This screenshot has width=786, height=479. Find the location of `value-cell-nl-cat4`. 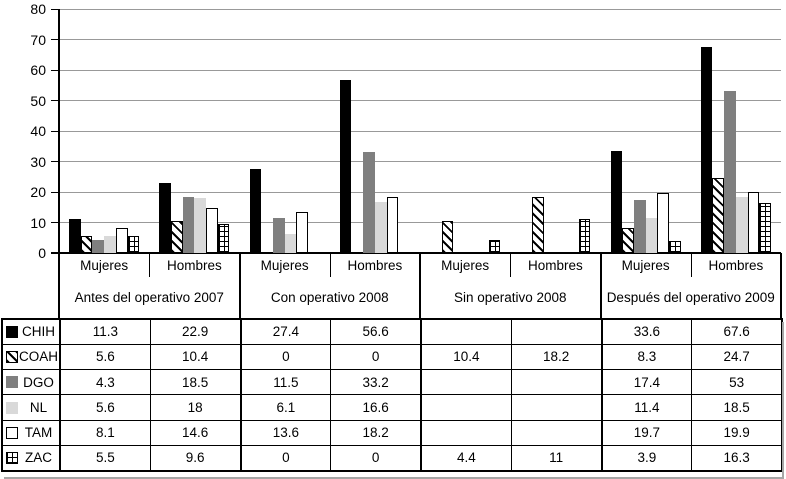

value-cell-nl-cat4 is located at coordinates (465, 407).